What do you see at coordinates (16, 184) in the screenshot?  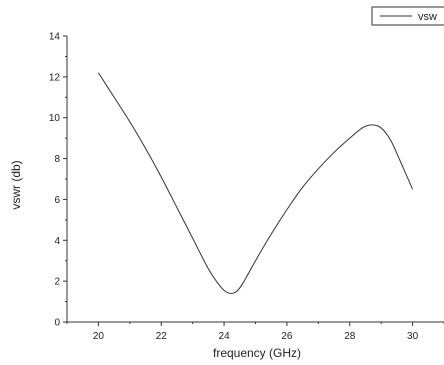 I see `y-axis-title: vswr (db)` at bounding box center [16, 184].